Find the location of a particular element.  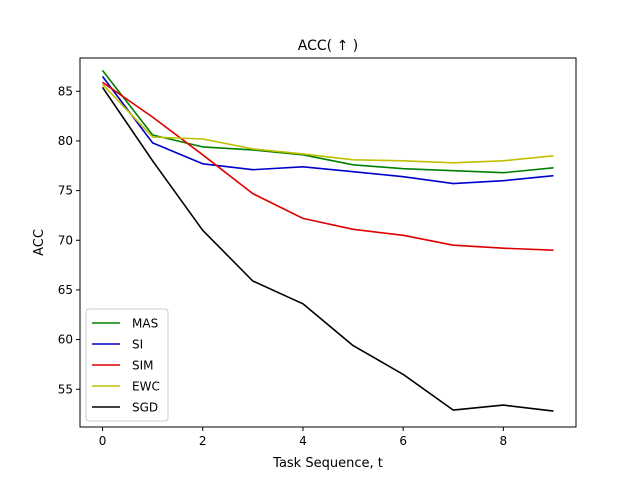

y-tick-label: 65 is located at coordinates (65, 290).